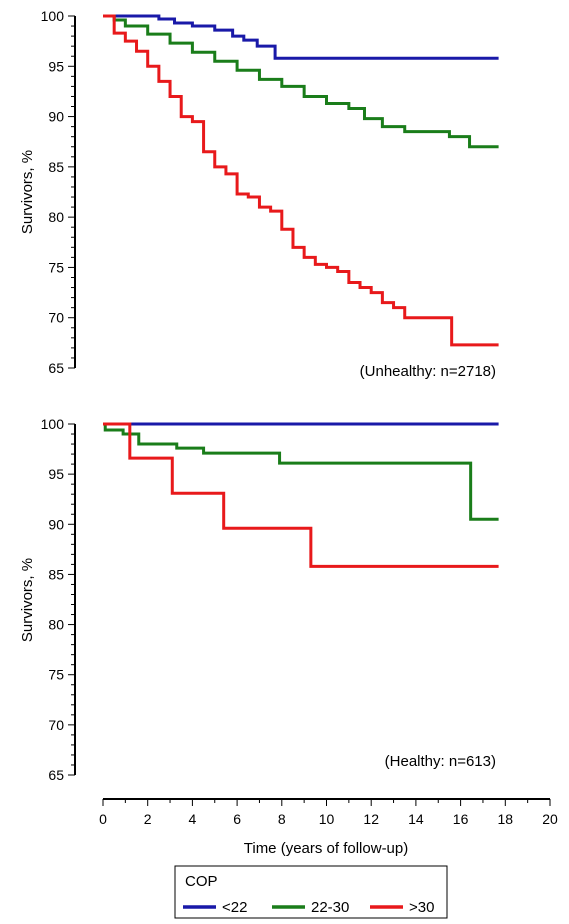  I want to click on x-tick-label-20: 20, so click(550, 819).